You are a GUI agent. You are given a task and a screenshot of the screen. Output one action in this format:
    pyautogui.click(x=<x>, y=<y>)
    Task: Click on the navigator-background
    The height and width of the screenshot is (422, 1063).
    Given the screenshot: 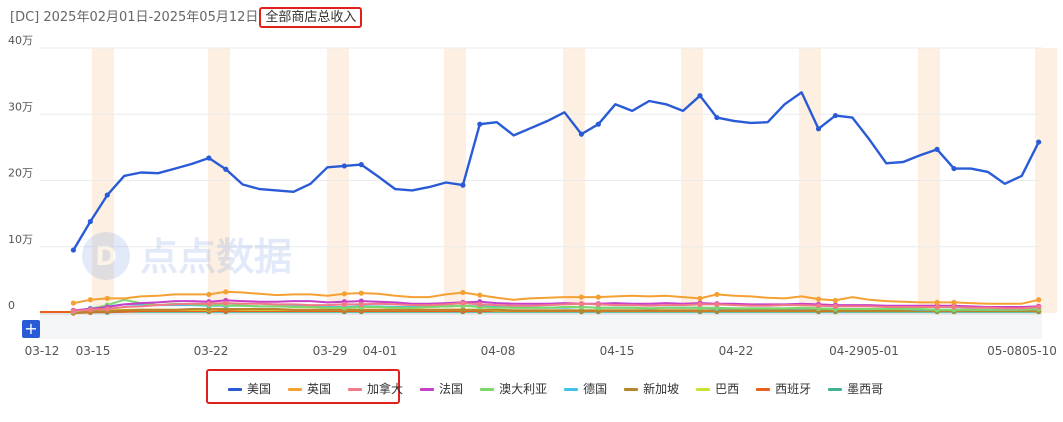 What is the action you would take?
    pyautogui.click(x=541, y=326)
    